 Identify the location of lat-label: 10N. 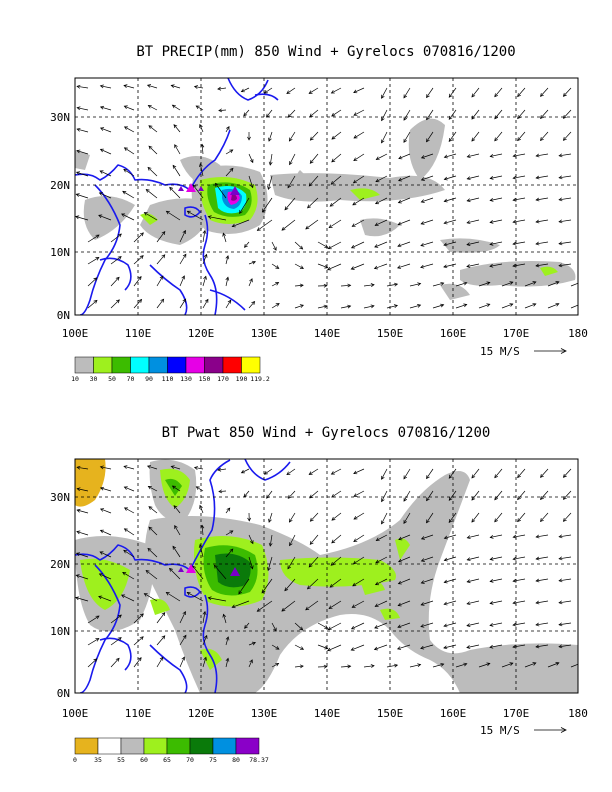
(60, 631).